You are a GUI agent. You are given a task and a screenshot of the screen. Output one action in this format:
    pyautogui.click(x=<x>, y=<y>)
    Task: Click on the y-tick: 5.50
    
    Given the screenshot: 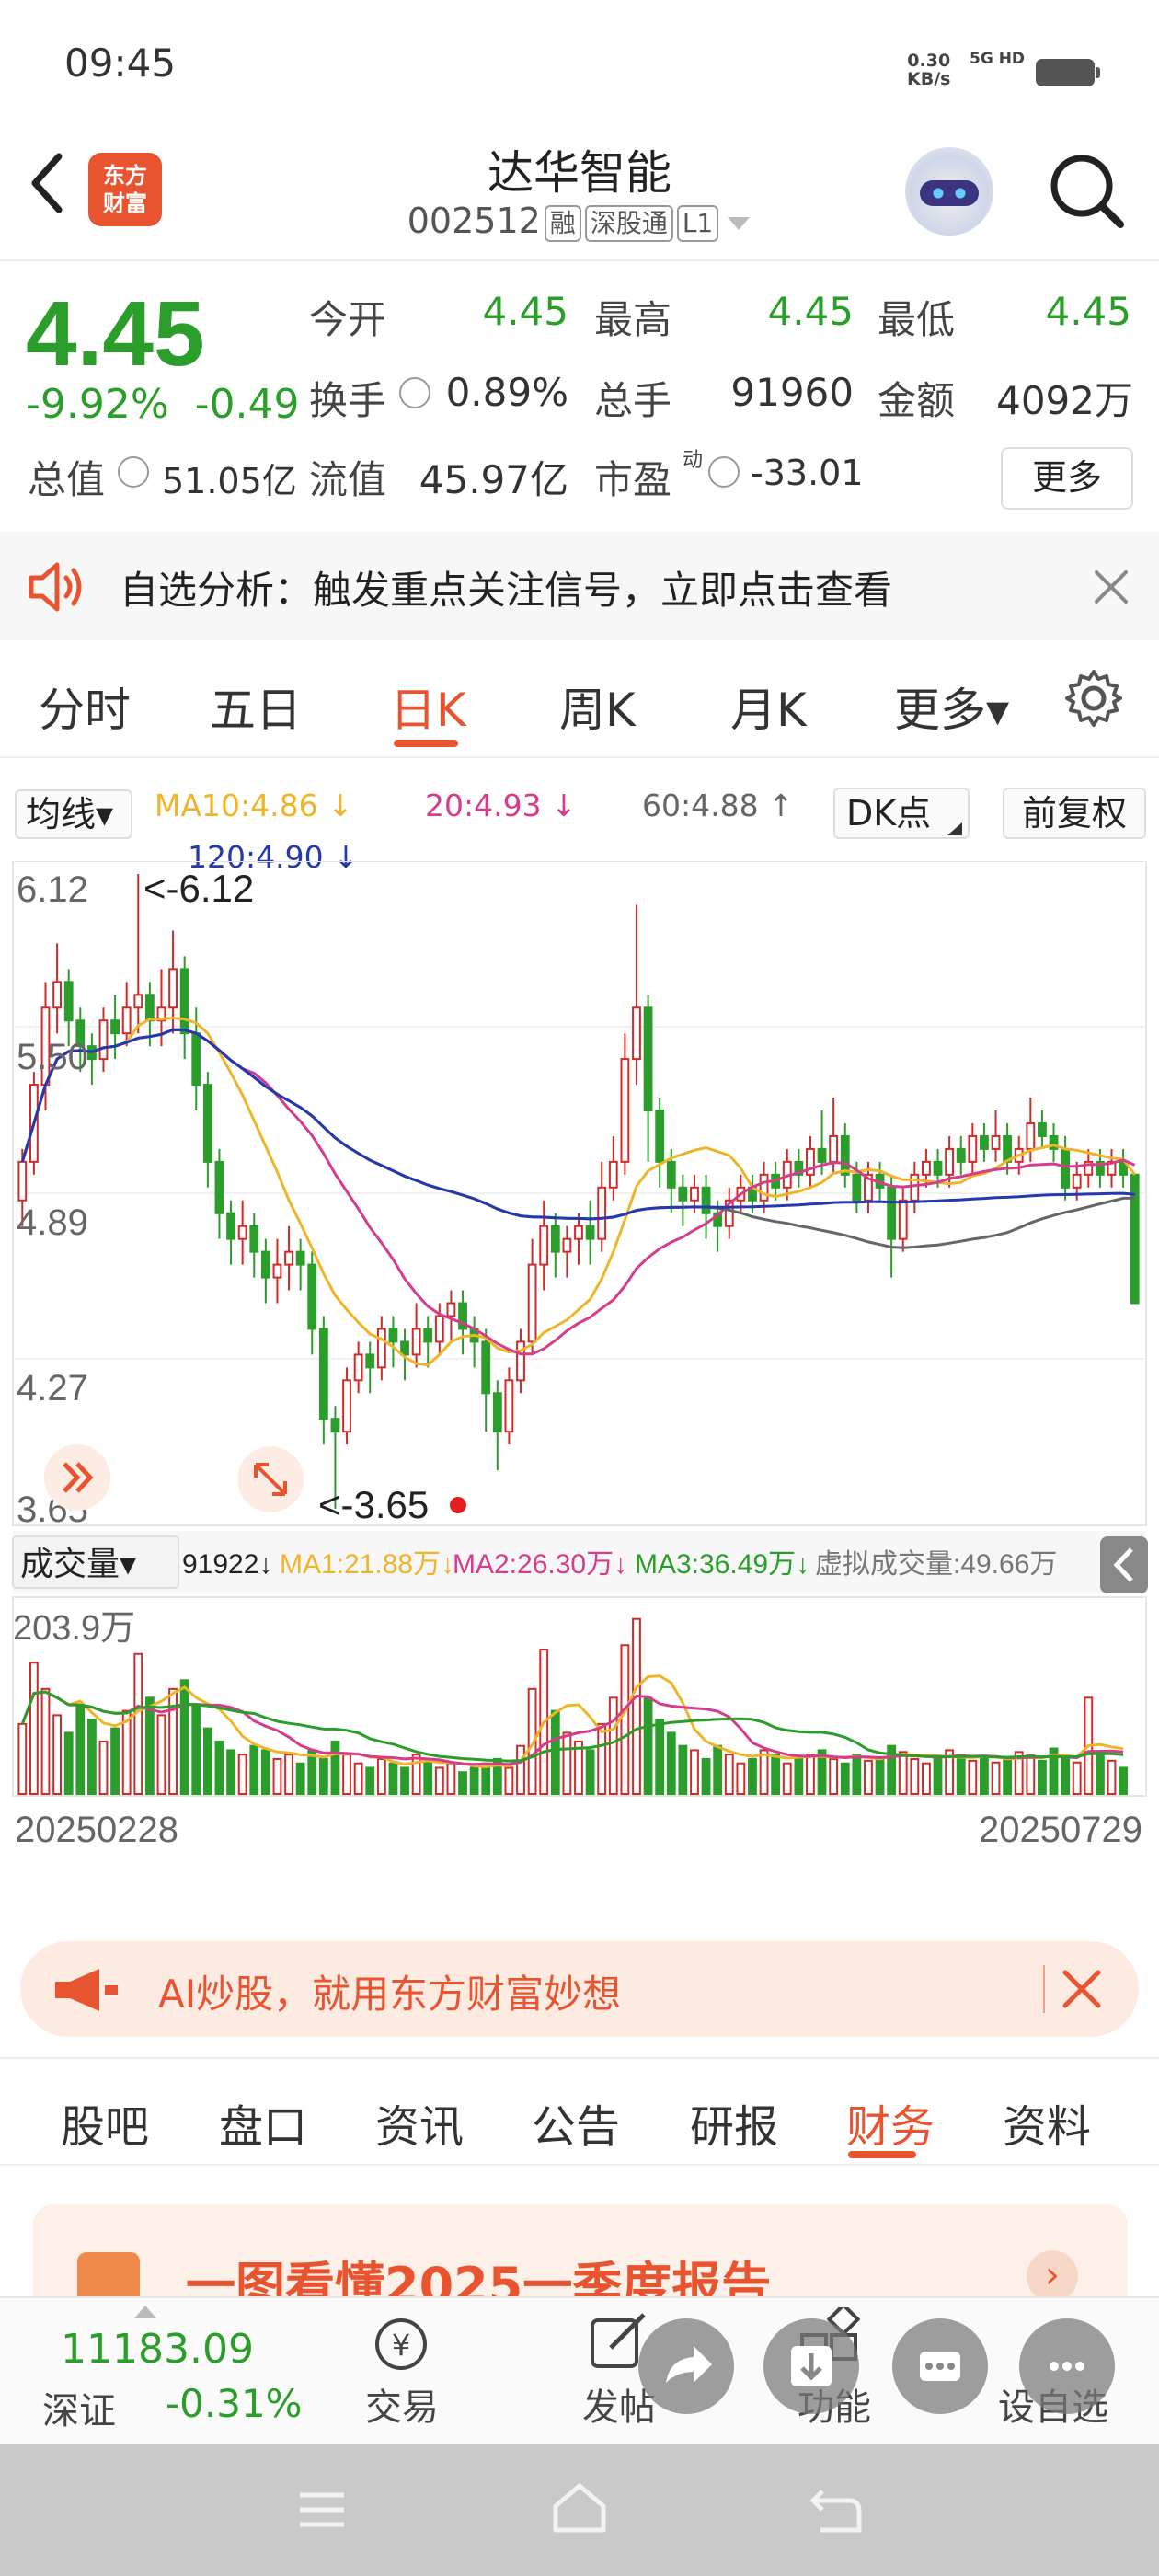 What is the action you would take?
    pyautogui.click(x=52, y=1057)
    